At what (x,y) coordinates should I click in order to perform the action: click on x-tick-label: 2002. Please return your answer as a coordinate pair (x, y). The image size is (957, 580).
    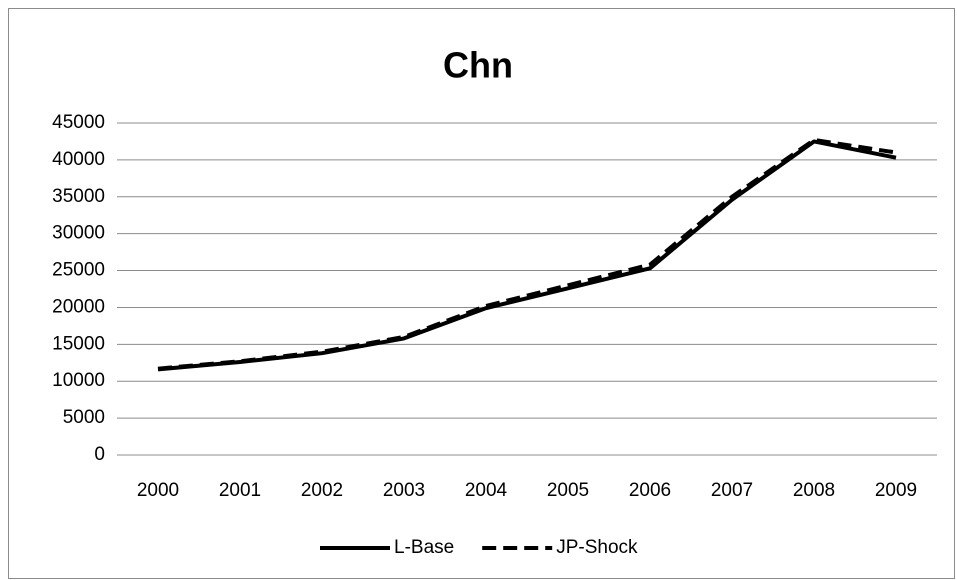
    Looking at the image, I should click on (322, 490).